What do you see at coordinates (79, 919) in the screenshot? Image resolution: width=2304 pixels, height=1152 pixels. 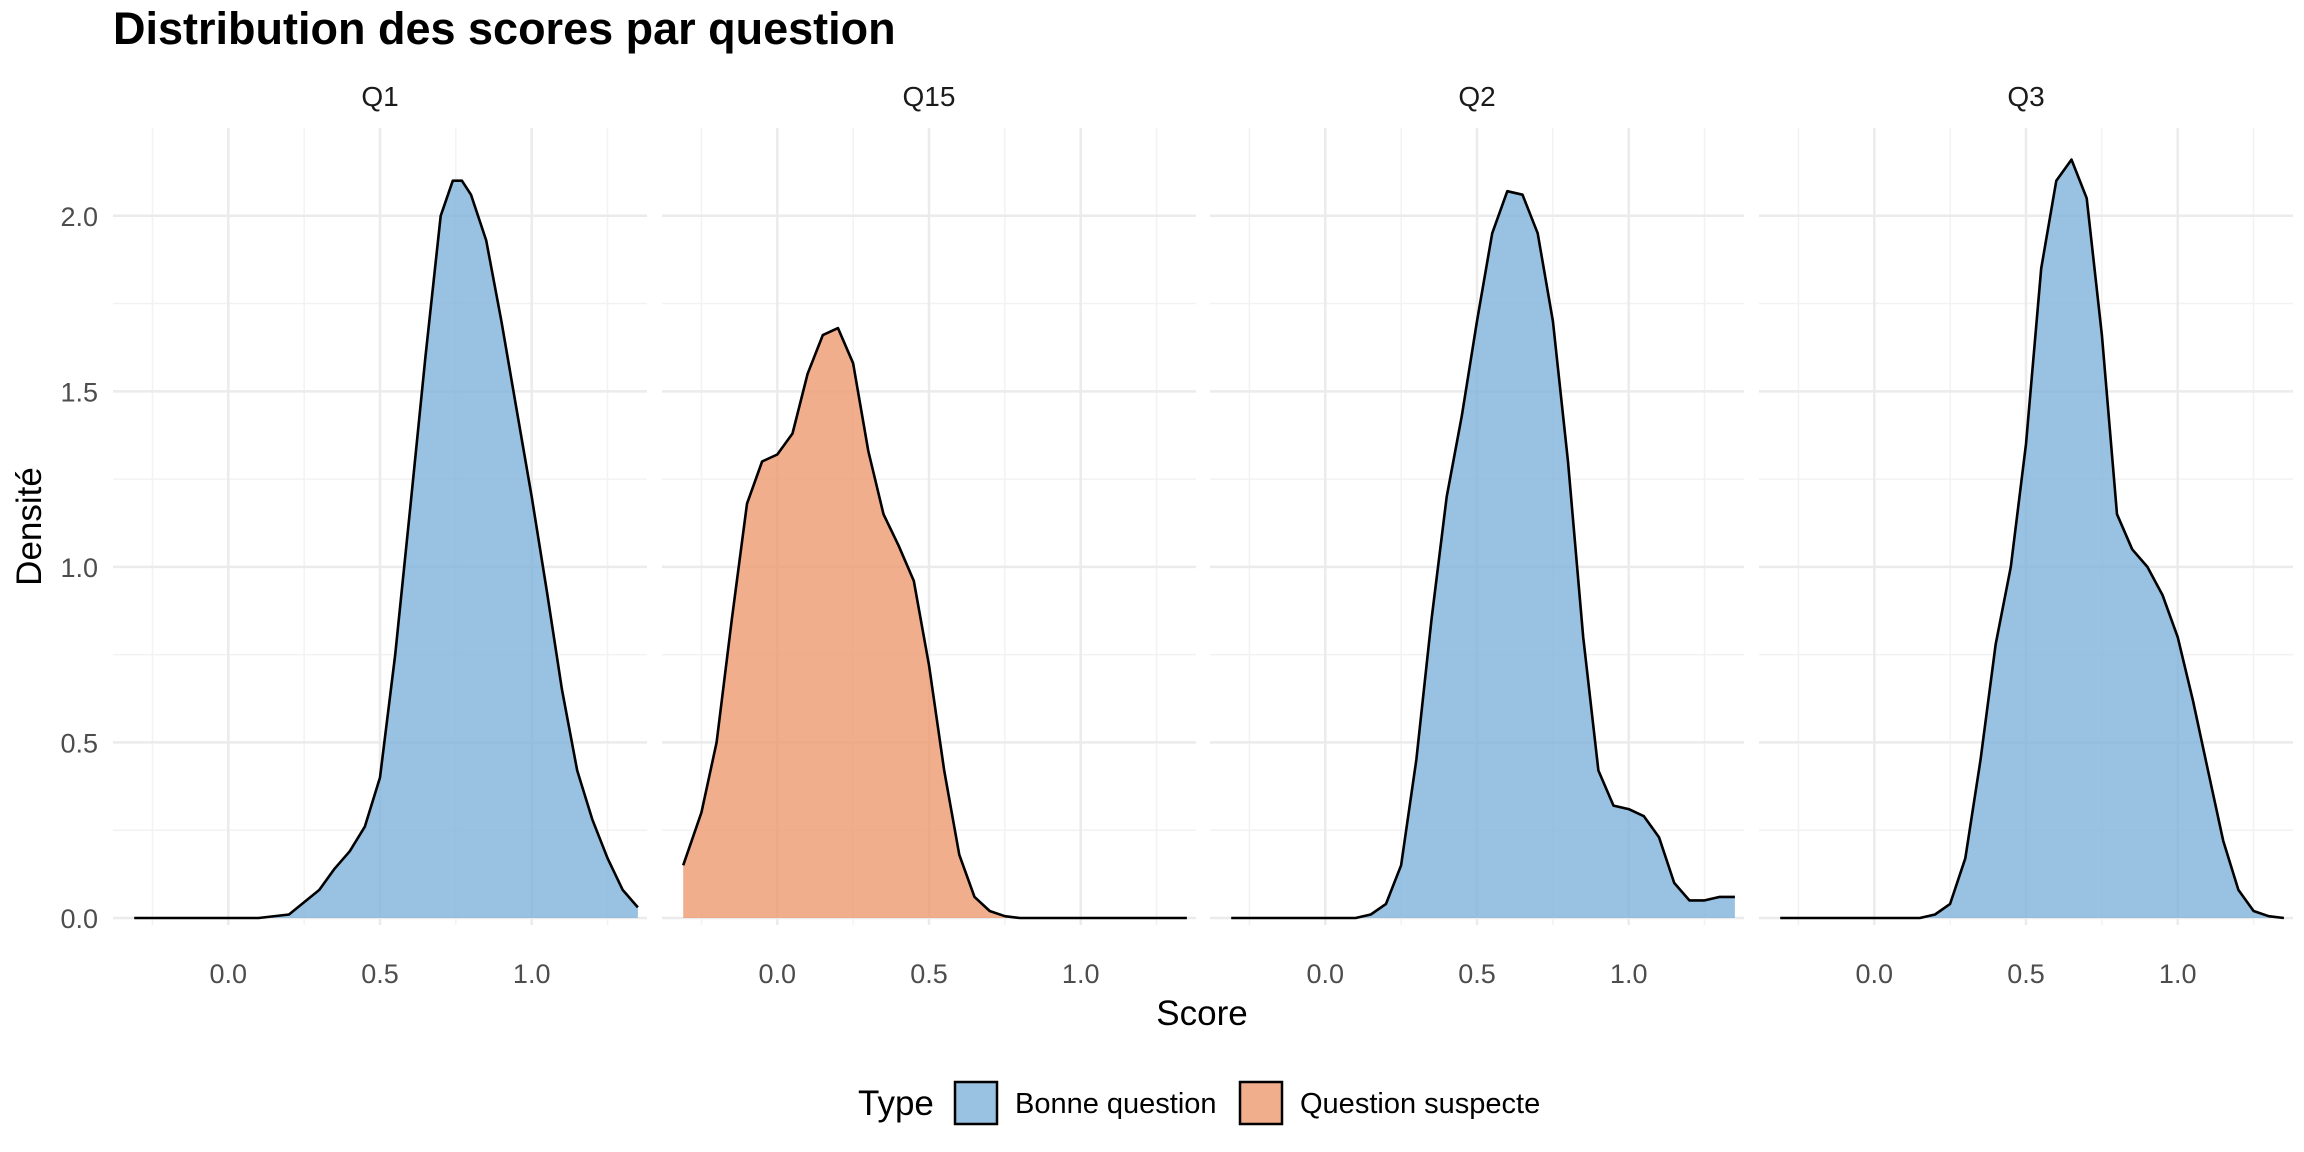 I see `y-tick-label: 0.0` at bounding box center [79, 919].